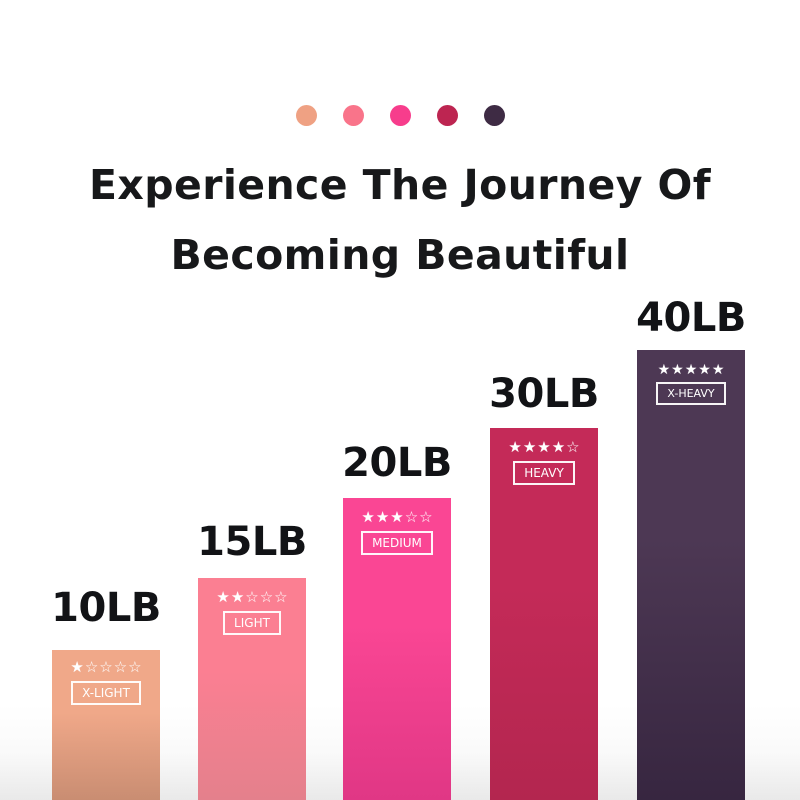 The height and width of the screenshot is (800, 800). What do you see at coordinates (400, 185) in the screenshot?
I see `title-line-1: Experience The Journey Of` at bounding box center [400, 185].